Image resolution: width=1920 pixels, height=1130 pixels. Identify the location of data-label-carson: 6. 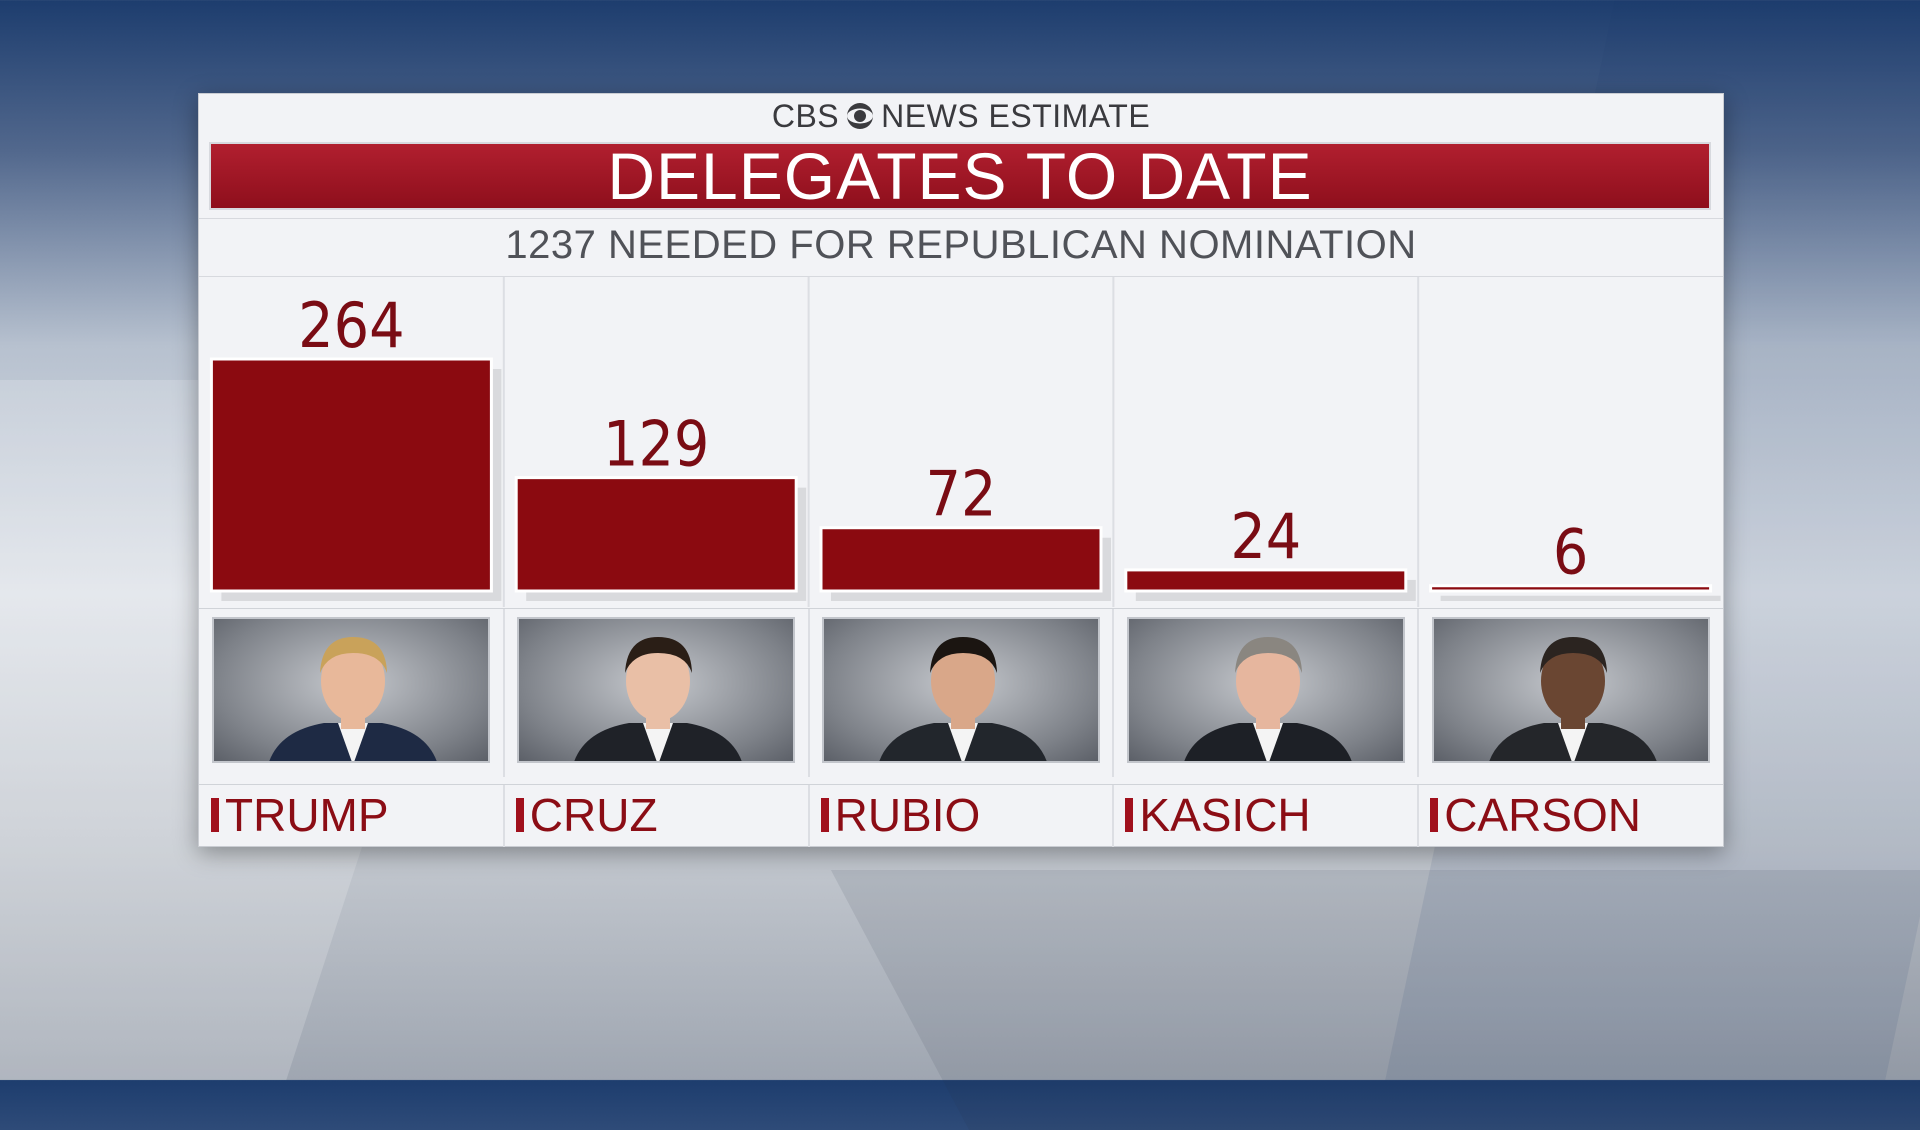
(1570, 552).